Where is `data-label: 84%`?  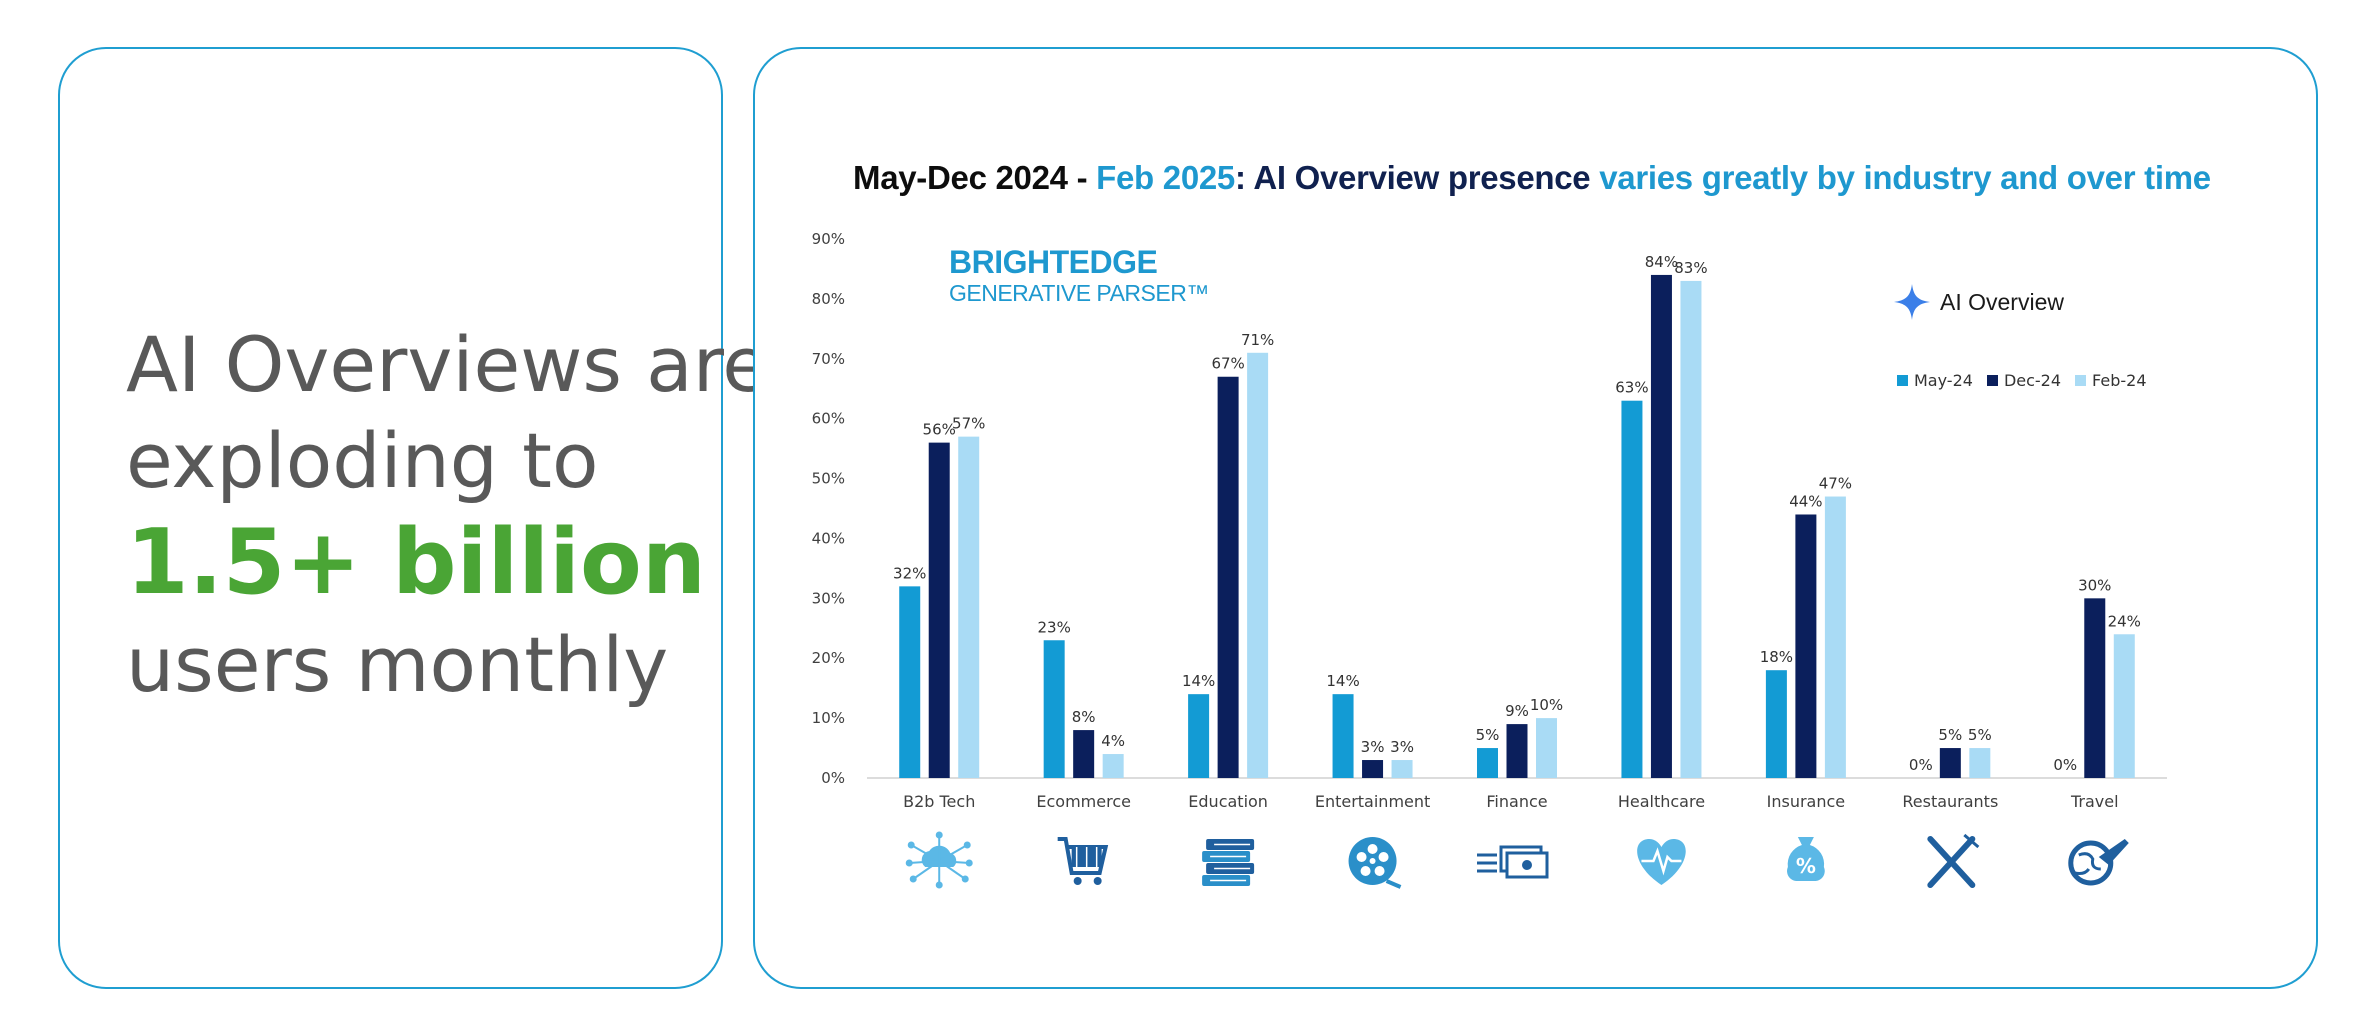
data-label: 84% is located at coordinates (1661, 262).